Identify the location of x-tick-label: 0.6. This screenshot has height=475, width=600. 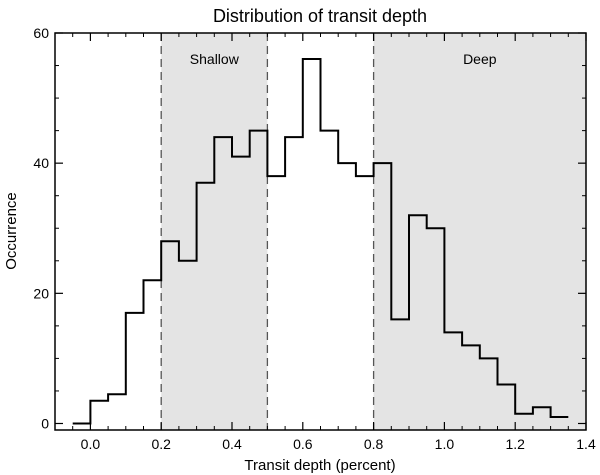
(303, 444).